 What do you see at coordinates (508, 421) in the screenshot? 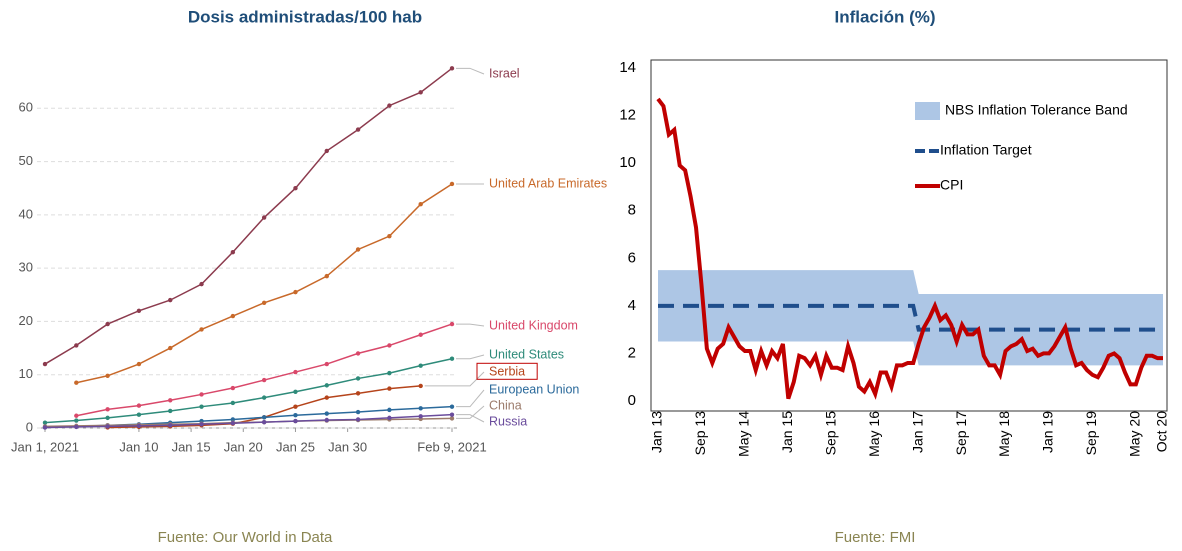
I see `series-label: Russia` at bounding box center [508, 421].